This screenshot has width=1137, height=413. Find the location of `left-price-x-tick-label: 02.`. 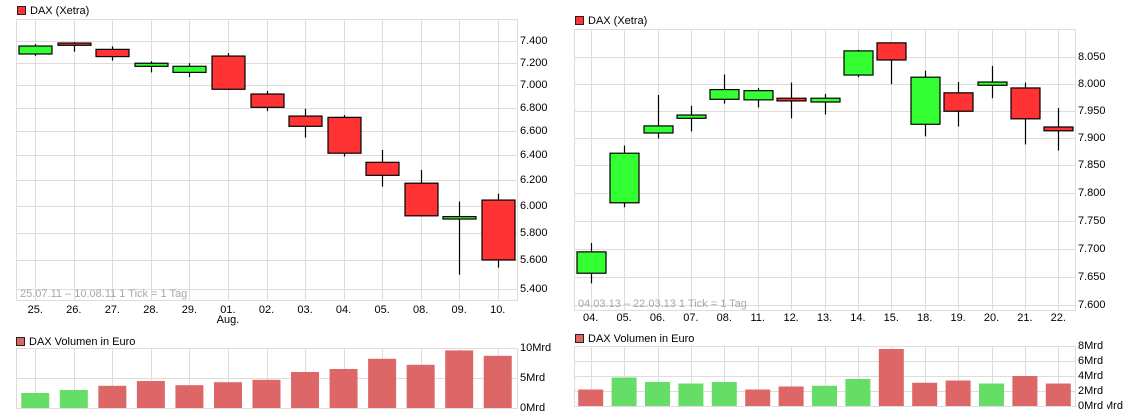

left-price-x-tick-label: 02. is located at coordinates (266, 310).